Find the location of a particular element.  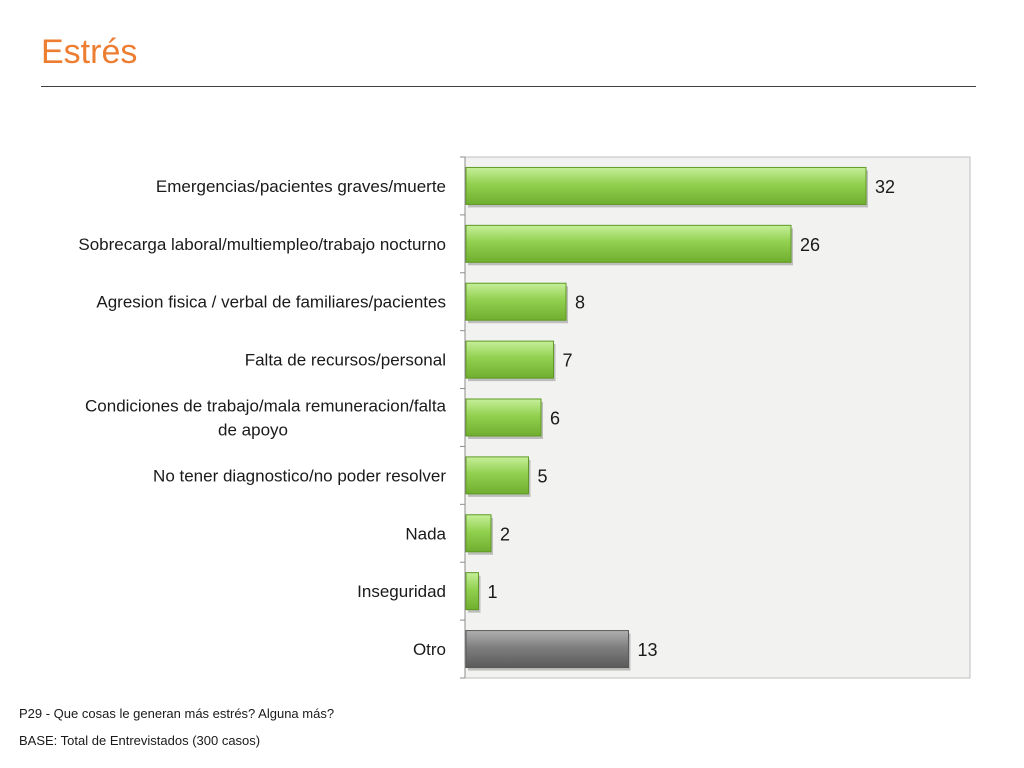

category-label: Falta de recursos/personal is located at coordinates (345, 360).